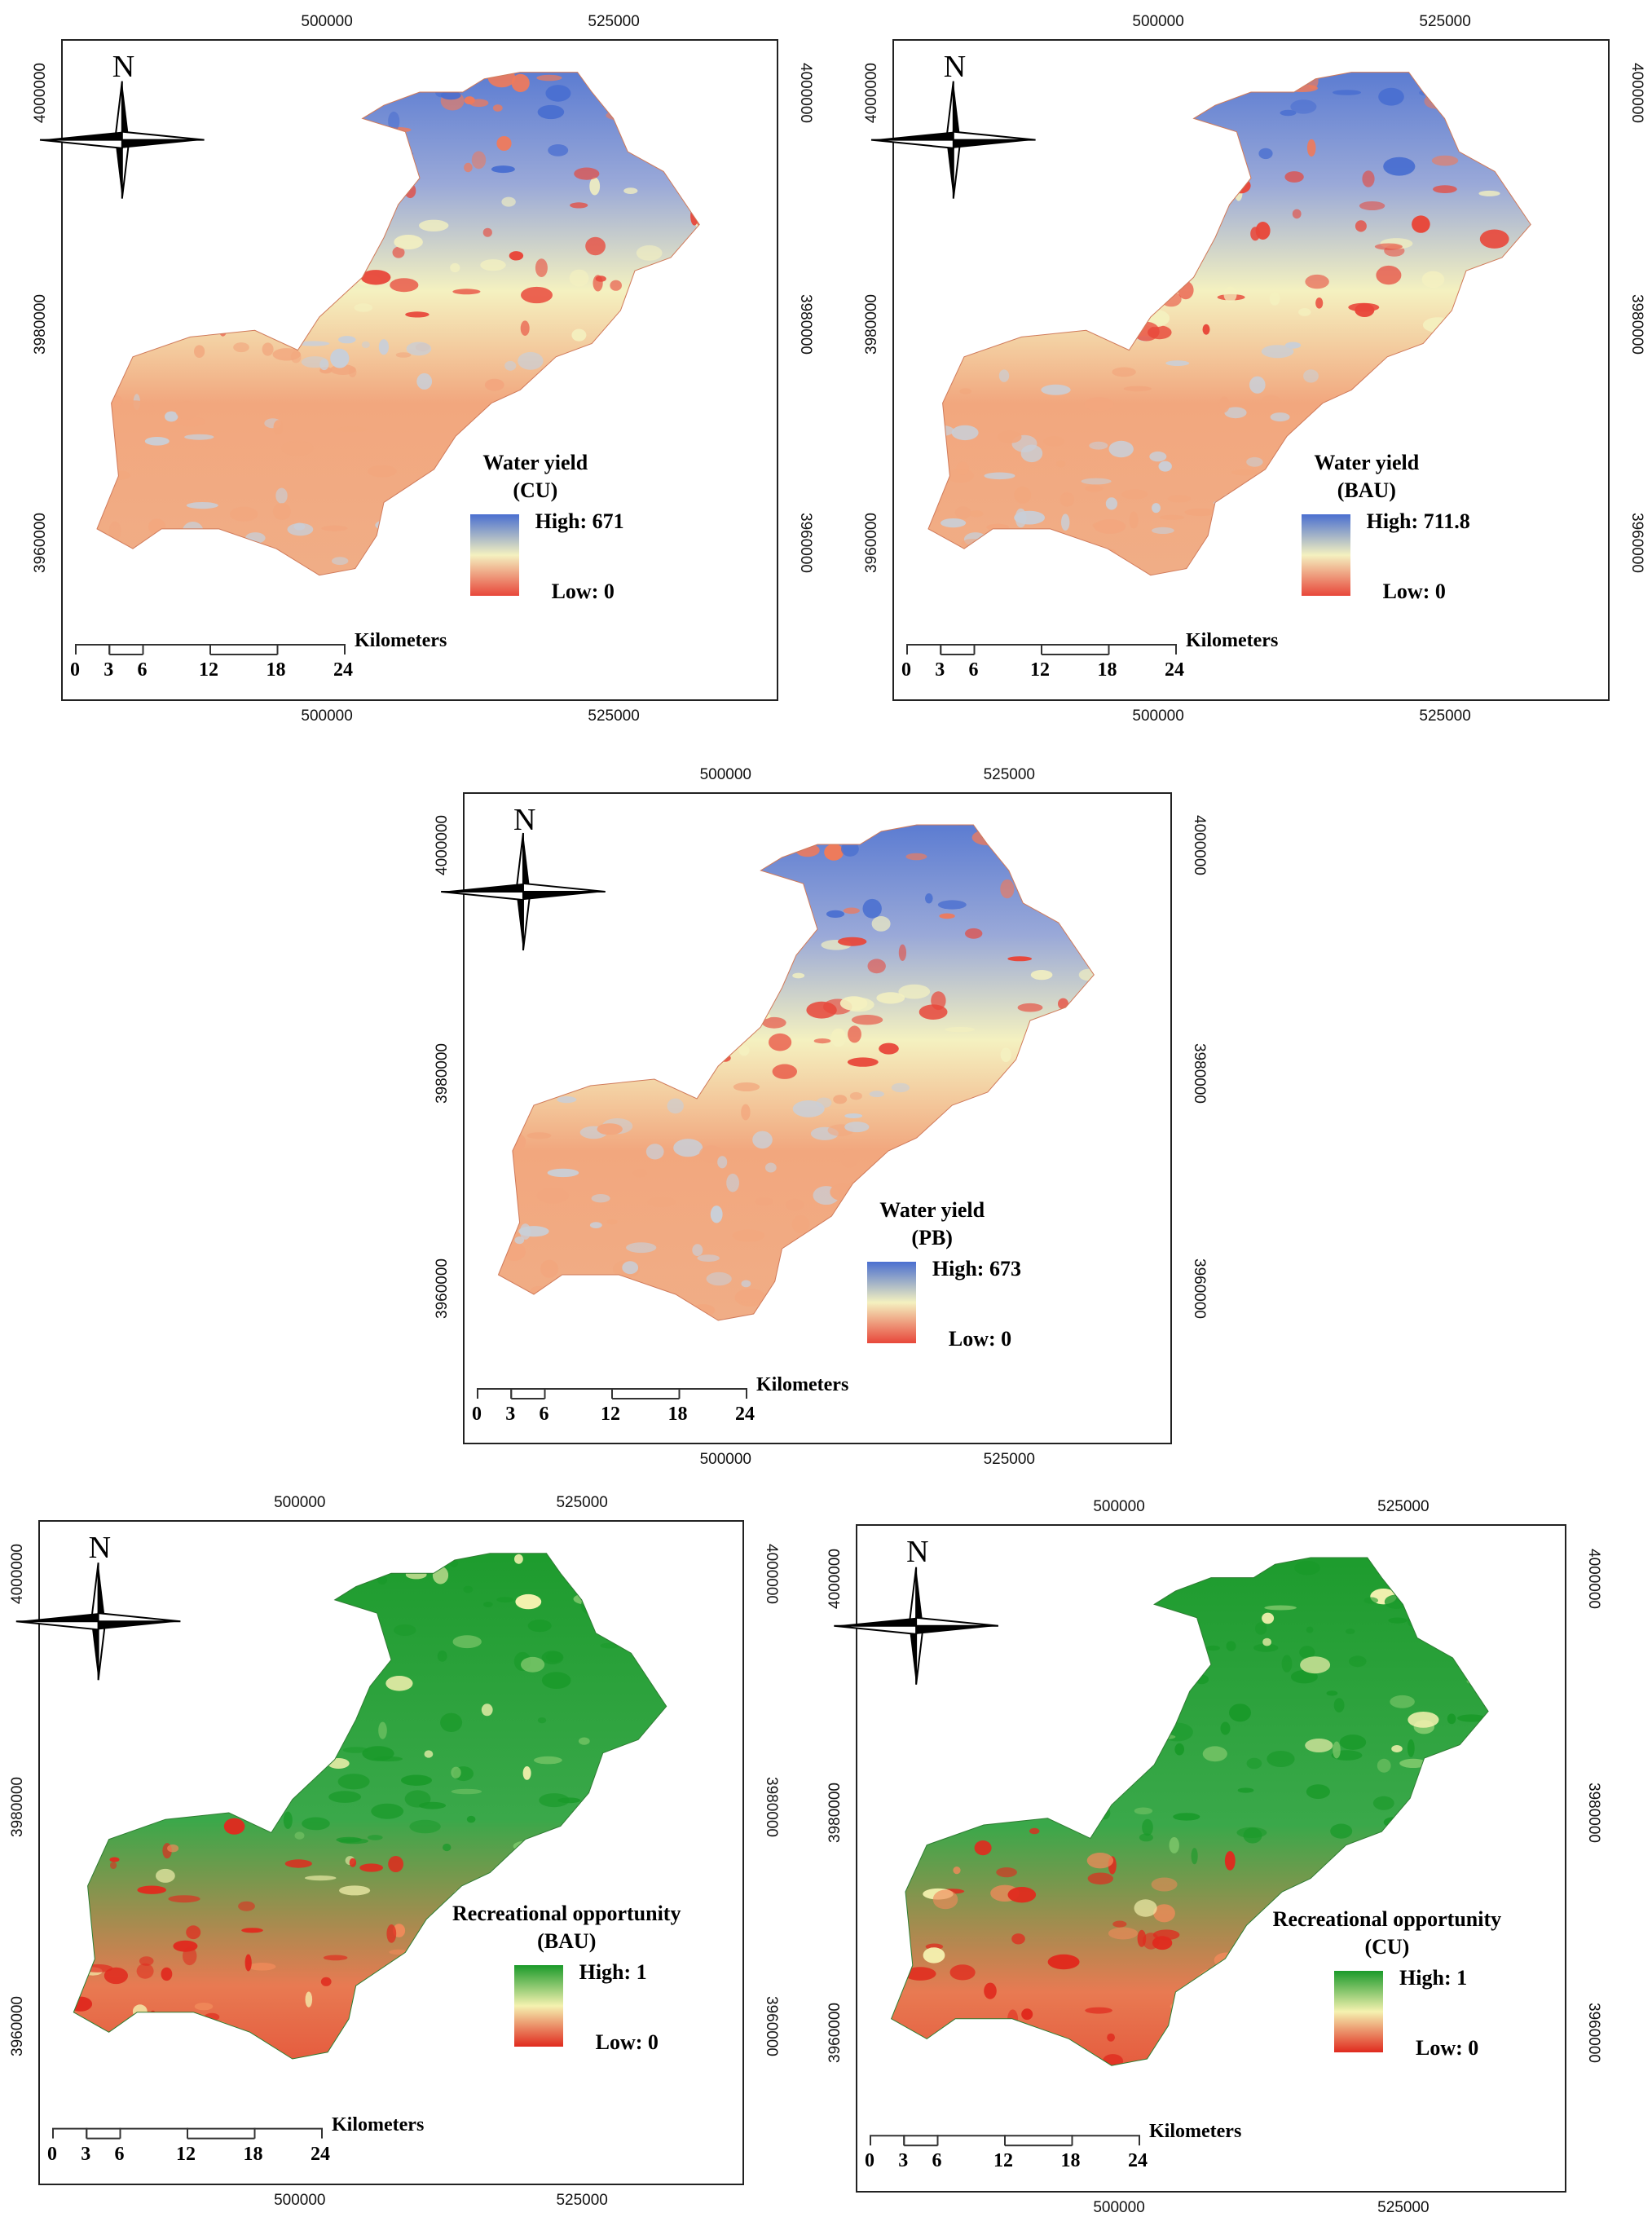 The image size is (1652, 2217). I want to click on legend-high-label: High: 671, so click(579, 521).